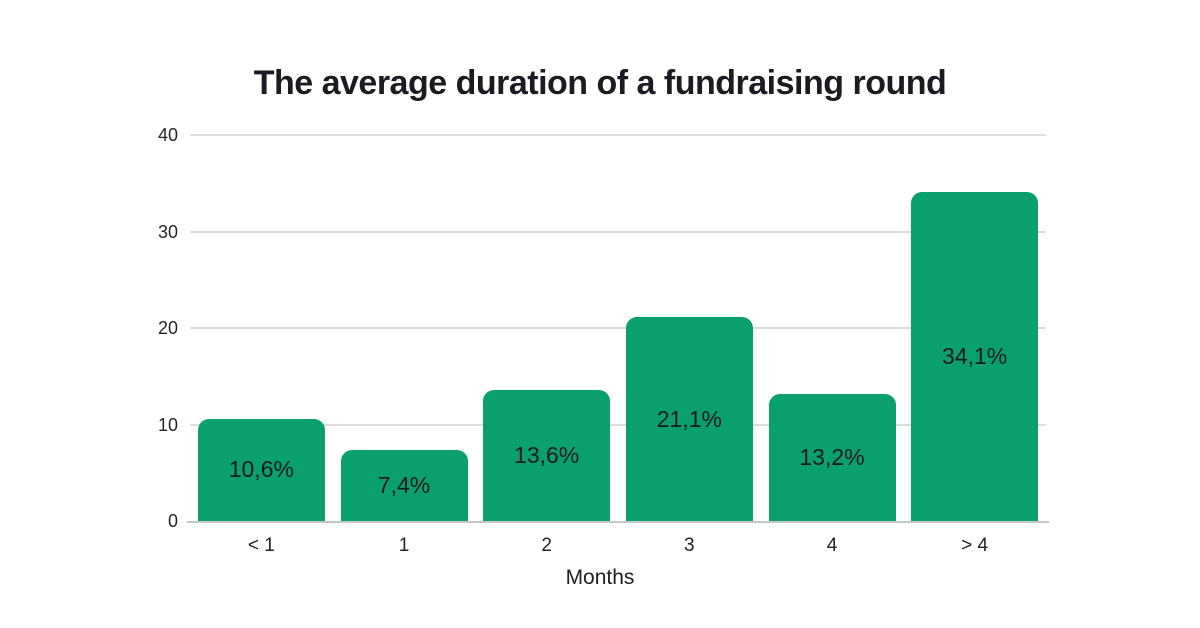 The image size is (1200, 628). Describe the element at coordinates (546, 545) in the screenshot. I see `x-tick-label: 2` at that location.